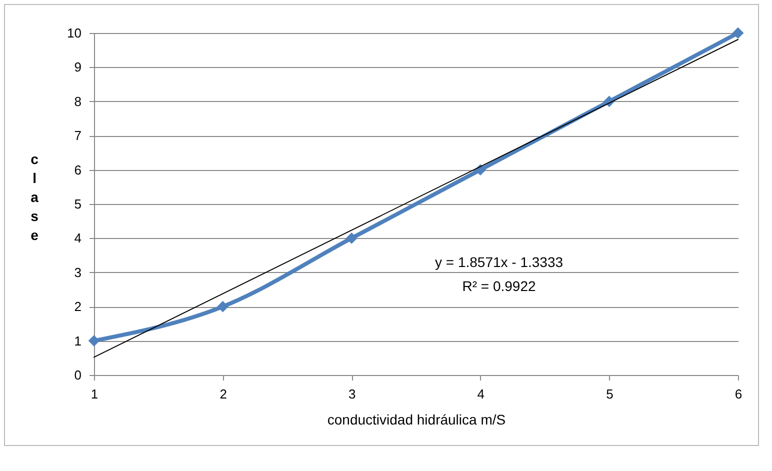  What do you see at coordinates (223, 394) in the screenshot?
I see `x-tick-label: 2` at bounding box center [223, 394].